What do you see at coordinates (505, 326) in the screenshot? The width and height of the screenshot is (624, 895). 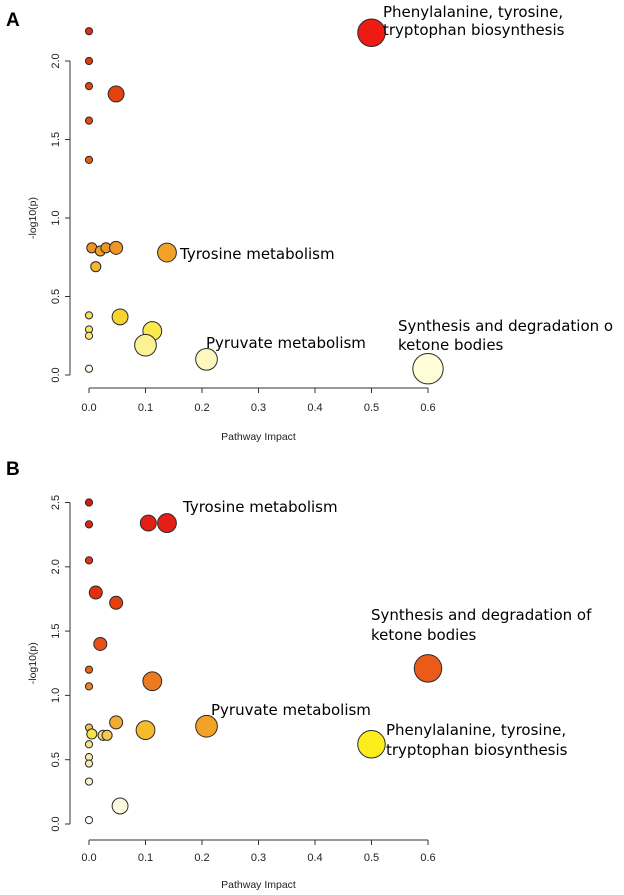 I see `pathway-annotation: Synthesis and degradation o` at bounding box center [505, 326].